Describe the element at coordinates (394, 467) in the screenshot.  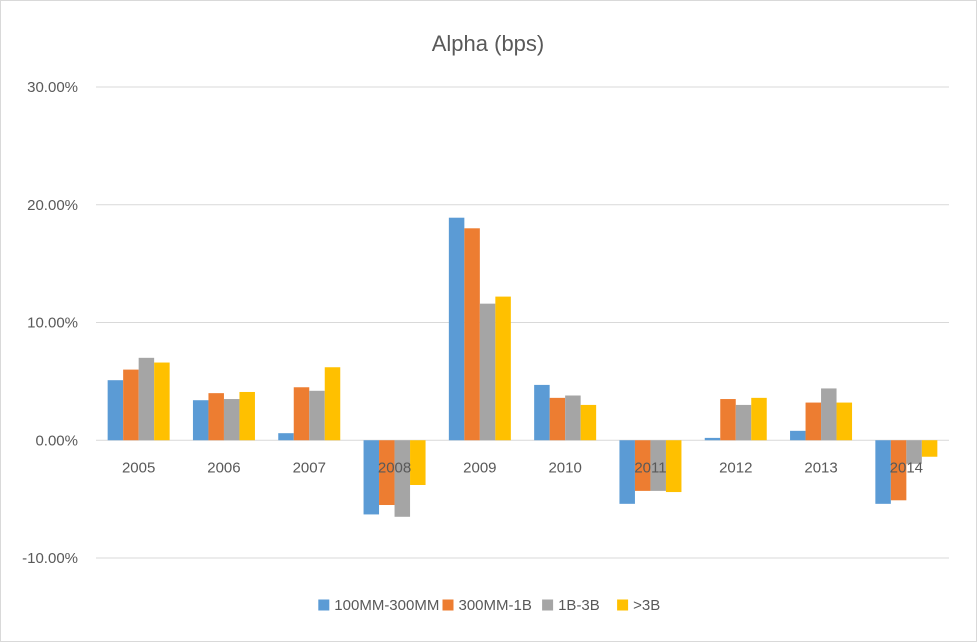
I see `x-tick-label: 2008` at that location.